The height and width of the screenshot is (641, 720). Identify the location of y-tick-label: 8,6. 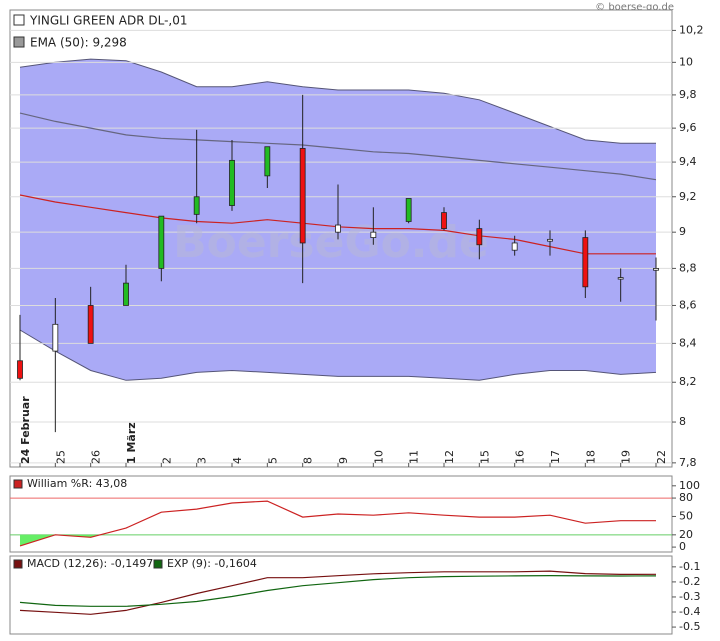
(688, 304).